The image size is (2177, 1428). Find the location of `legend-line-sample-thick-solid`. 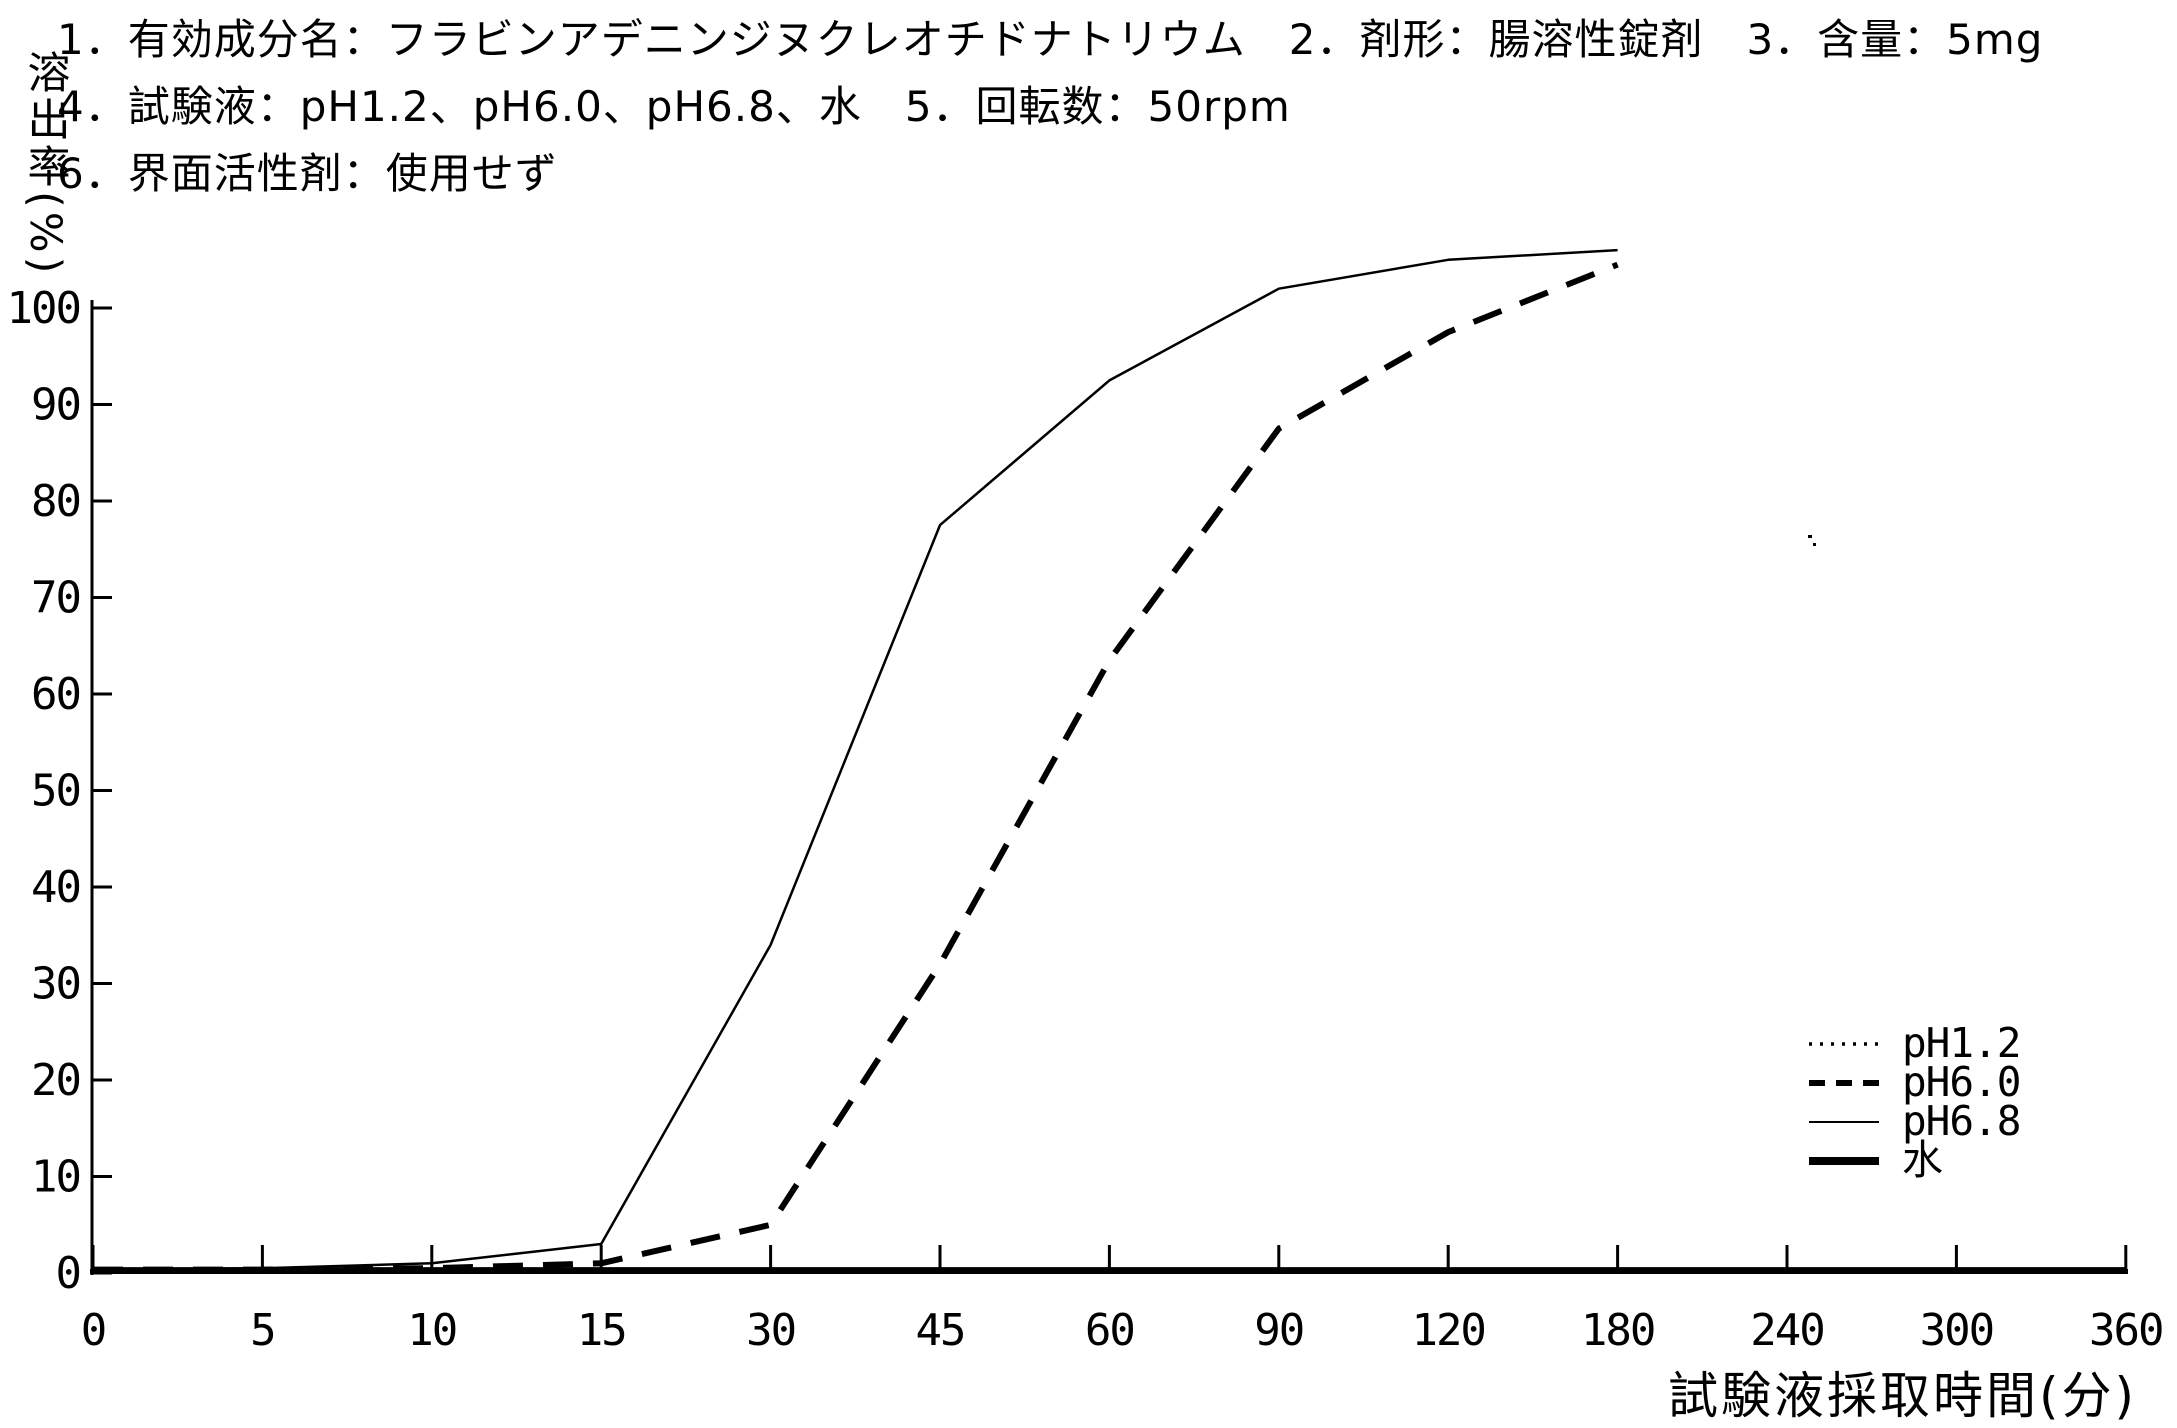

legend-line-sample-thick-solid is located at coordinates (1844, 1160).